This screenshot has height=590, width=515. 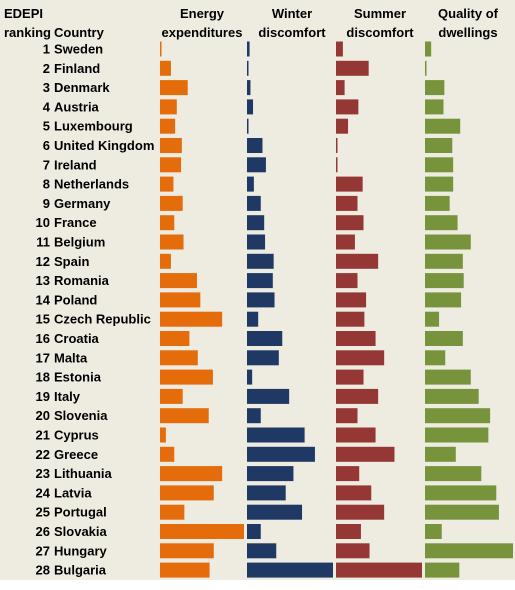 I want to click on summer-bar-malta, so click(x=360, y=358).